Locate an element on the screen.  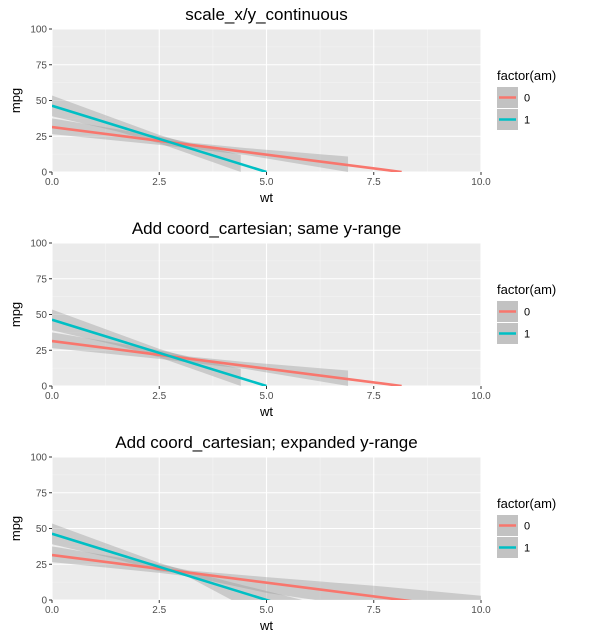
chart-title: Add coord_cartesian; expanded y-range is located at coordinates (266, 442).